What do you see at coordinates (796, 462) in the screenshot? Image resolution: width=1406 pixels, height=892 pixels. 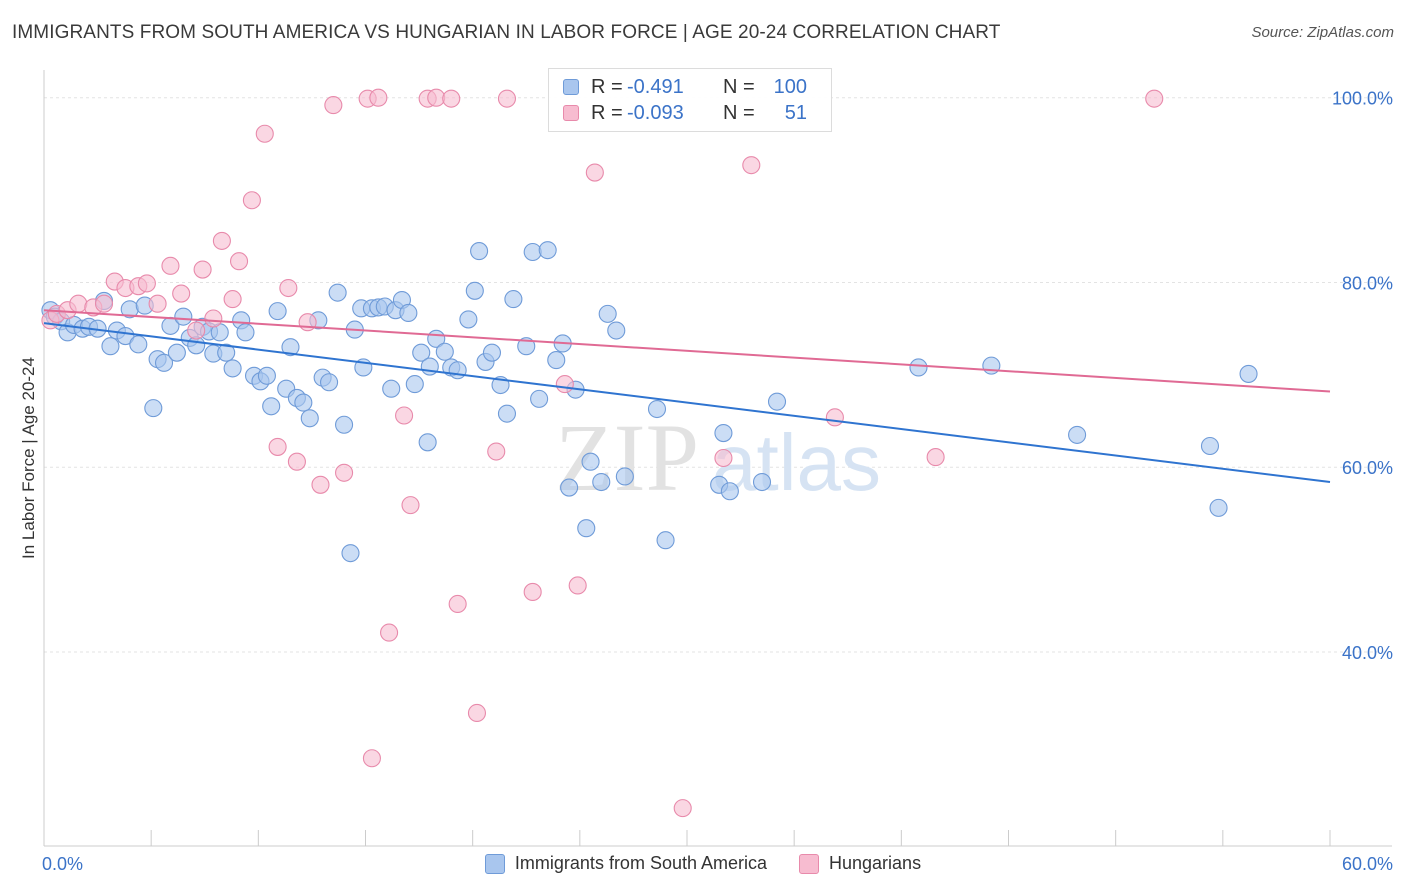 I see `watermark-atlas: atlas` at bounding box center [796, 462].